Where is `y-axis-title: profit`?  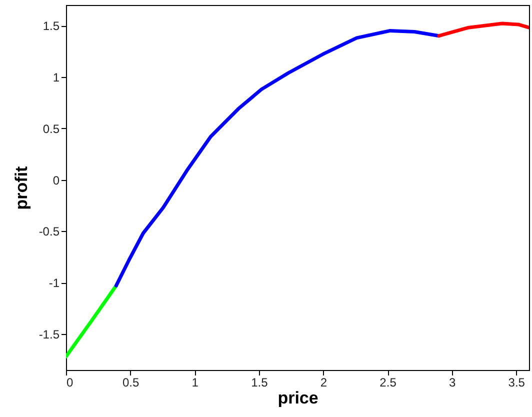 y-axis-title: profit is located at coordinates (21, 188).